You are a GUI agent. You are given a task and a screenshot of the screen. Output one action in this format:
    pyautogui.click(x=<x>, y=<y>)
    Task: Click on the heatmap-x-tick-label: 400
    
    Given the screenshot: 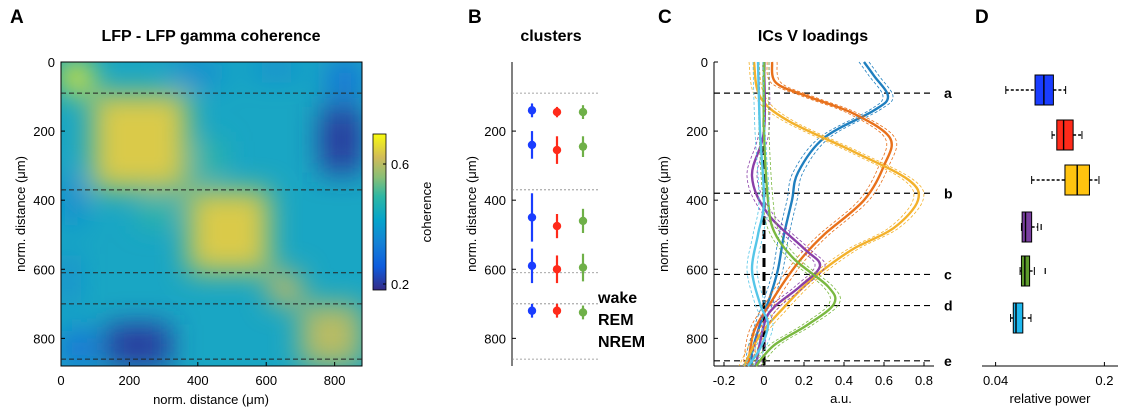 What is the action you would take?
    pyautogui.click(x=198, y=380)
    